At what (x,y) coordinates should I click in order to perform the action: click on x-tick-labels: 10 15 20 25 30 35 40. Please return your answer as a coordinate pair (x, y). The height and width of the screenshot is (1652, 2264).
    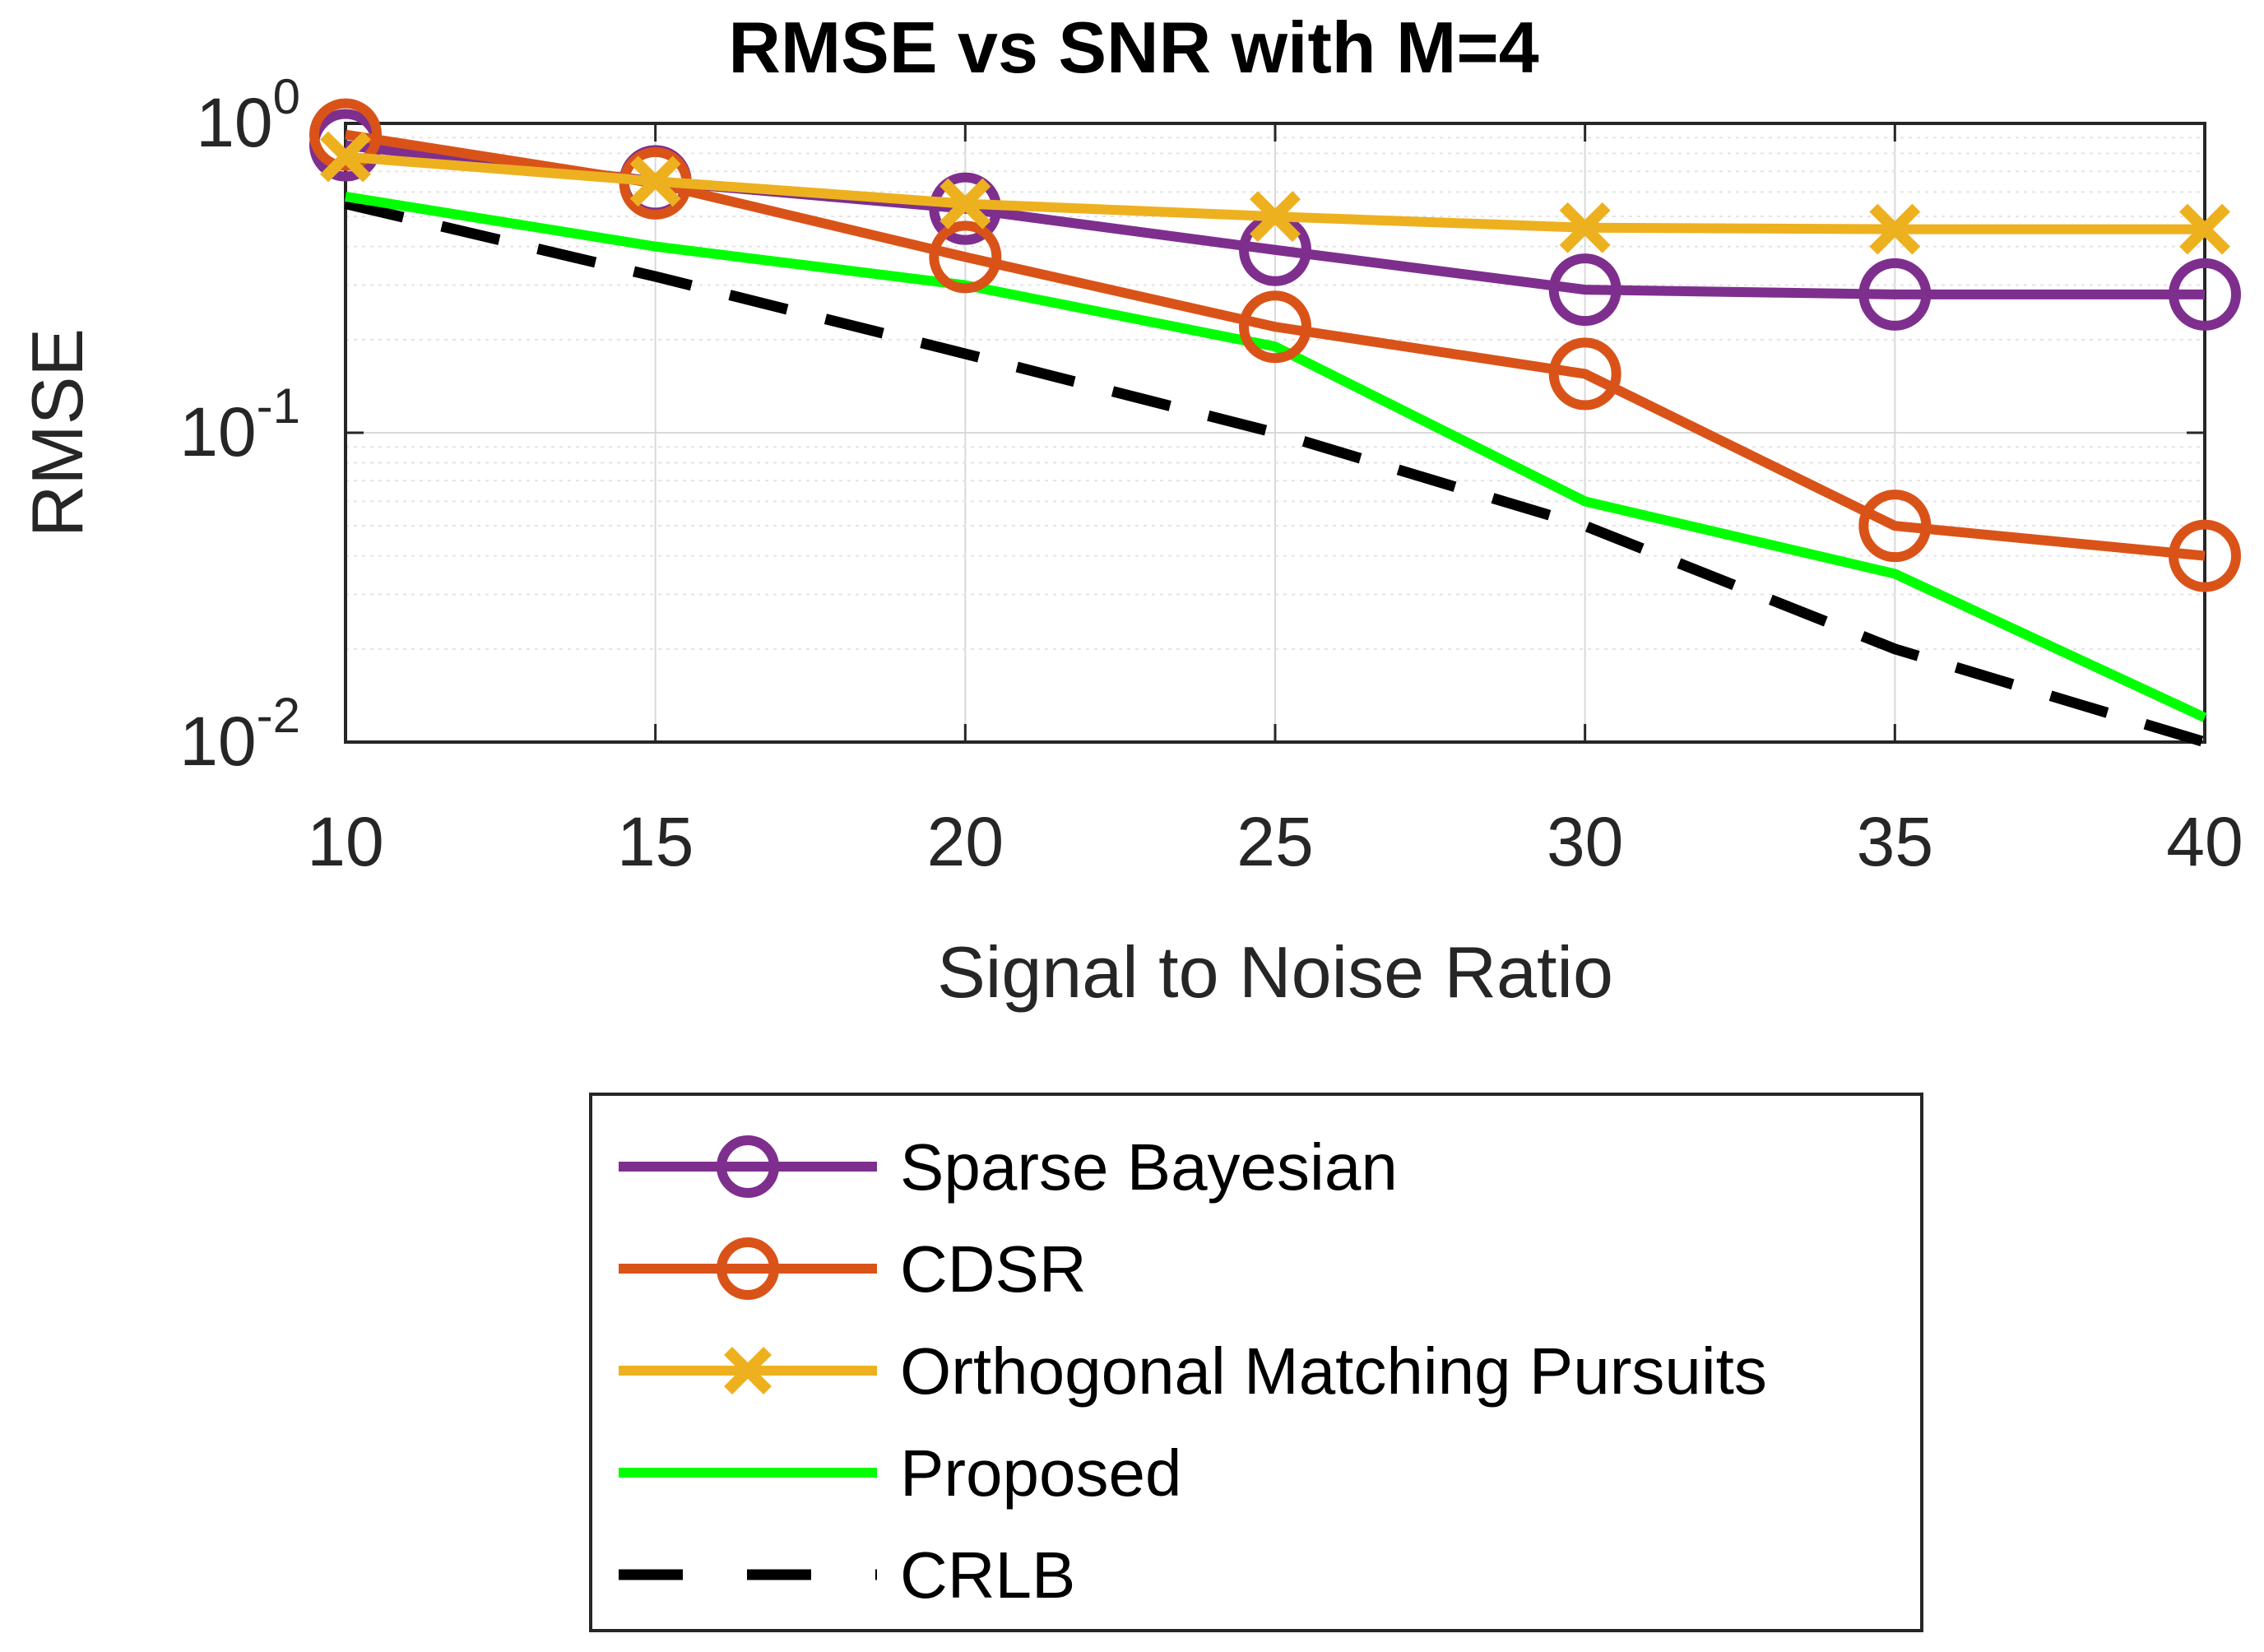
    Looking at the image, I should click on (1275, 842).